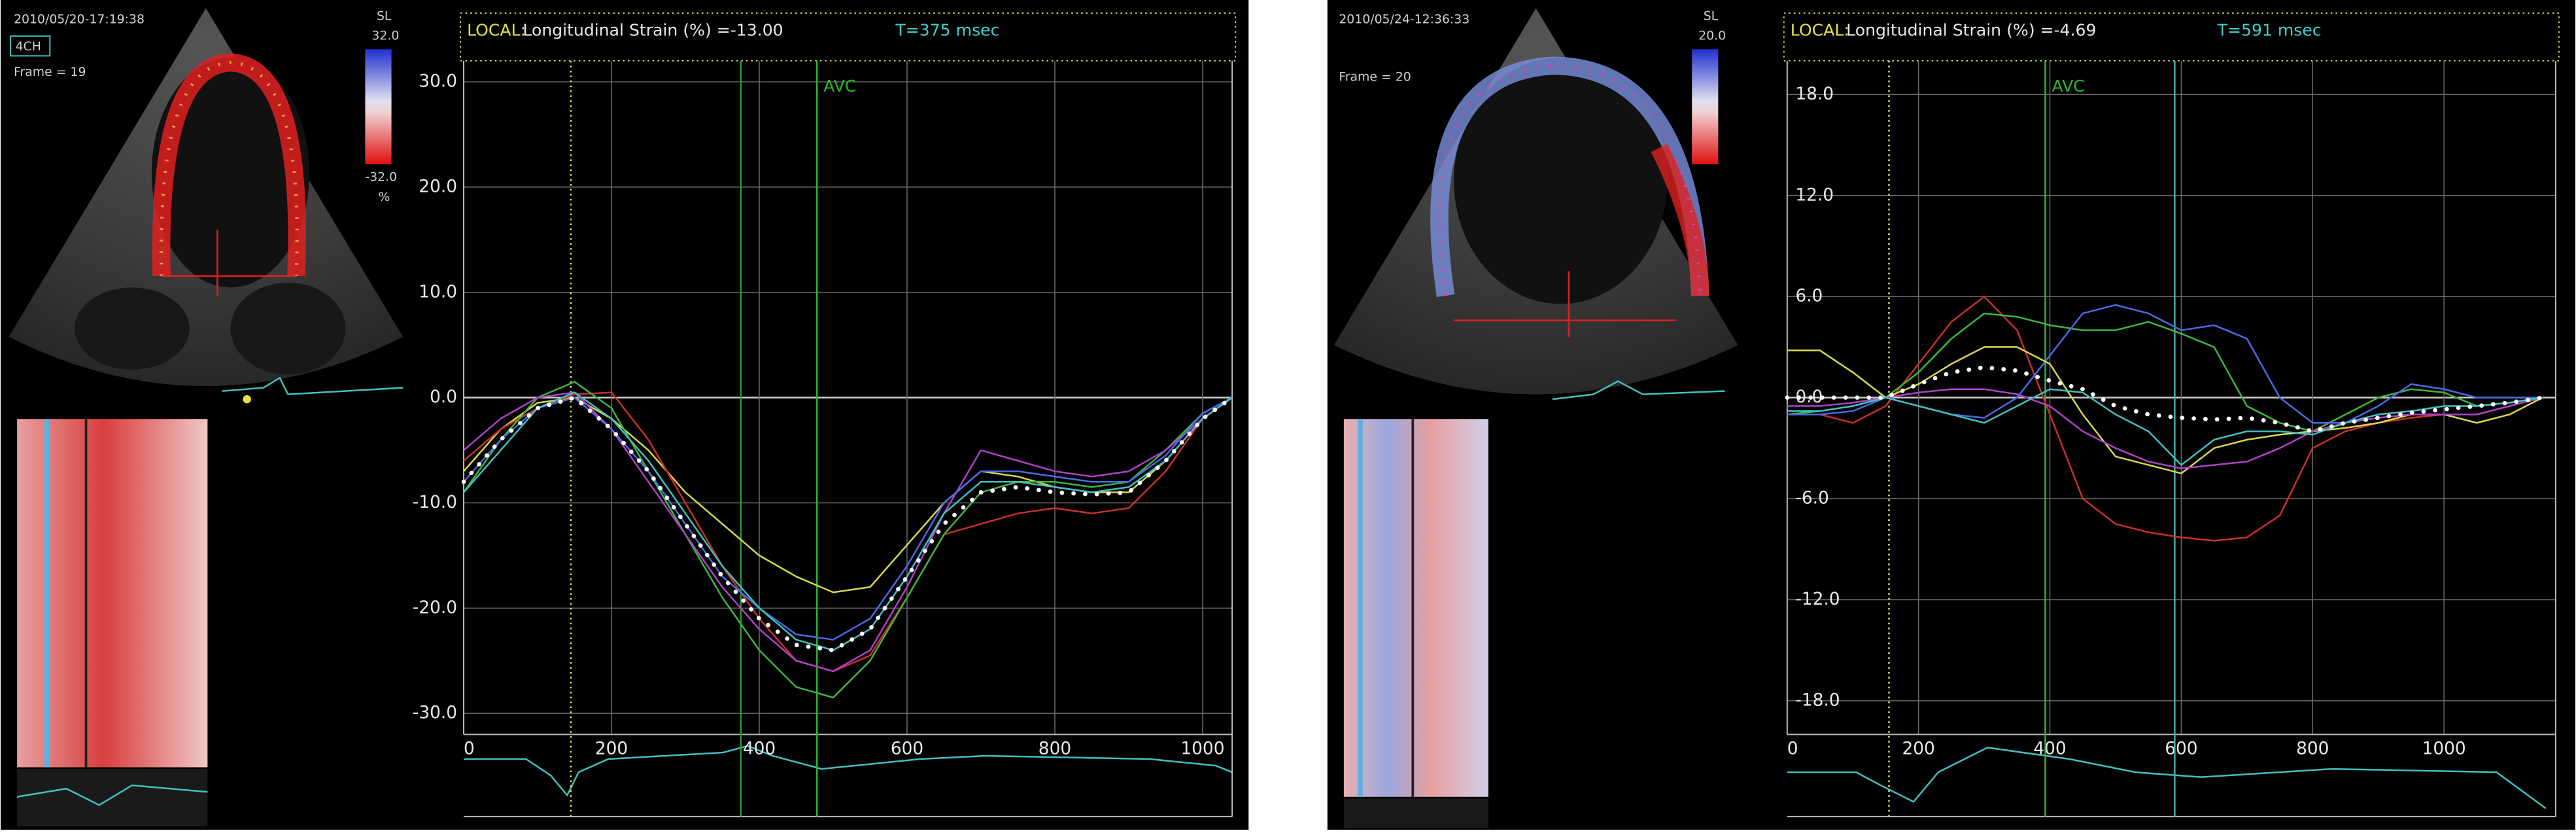 Image resolution: width=2576 pixels, height=833 pixels. I want to click on y-tick-label: -10.0, so click(435, 503).